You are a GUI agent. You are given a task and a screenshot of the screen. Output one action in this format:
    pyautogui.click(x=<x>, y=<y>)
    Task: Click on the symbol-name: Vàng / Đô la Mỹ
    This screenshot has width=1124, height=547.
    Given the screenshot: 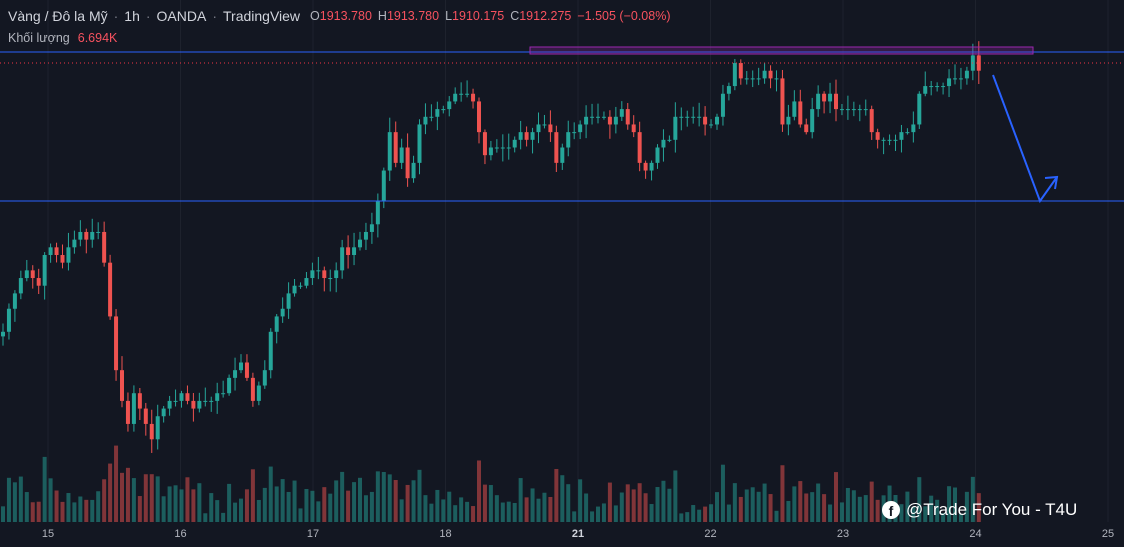 What is the action you would take?
    pyautogui.click(x=58, y=16)
    